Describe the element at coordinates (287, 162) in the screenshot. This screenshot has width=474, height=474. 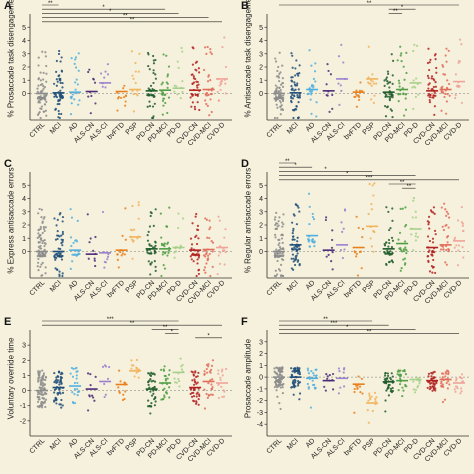
I see `bracket-label: **` at that location.